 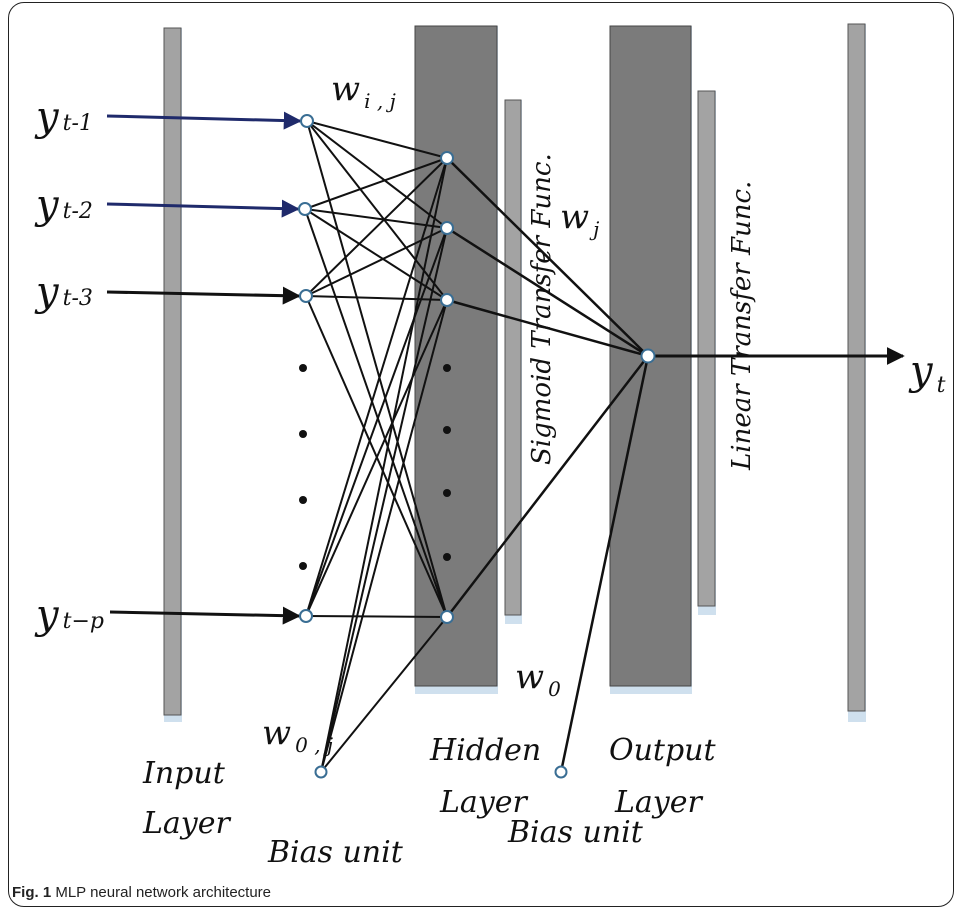 What do you see at coordinates (32, 892) in the screenshot?
I see `caption-label: Fig. 1` at bounding box center [32, 892].